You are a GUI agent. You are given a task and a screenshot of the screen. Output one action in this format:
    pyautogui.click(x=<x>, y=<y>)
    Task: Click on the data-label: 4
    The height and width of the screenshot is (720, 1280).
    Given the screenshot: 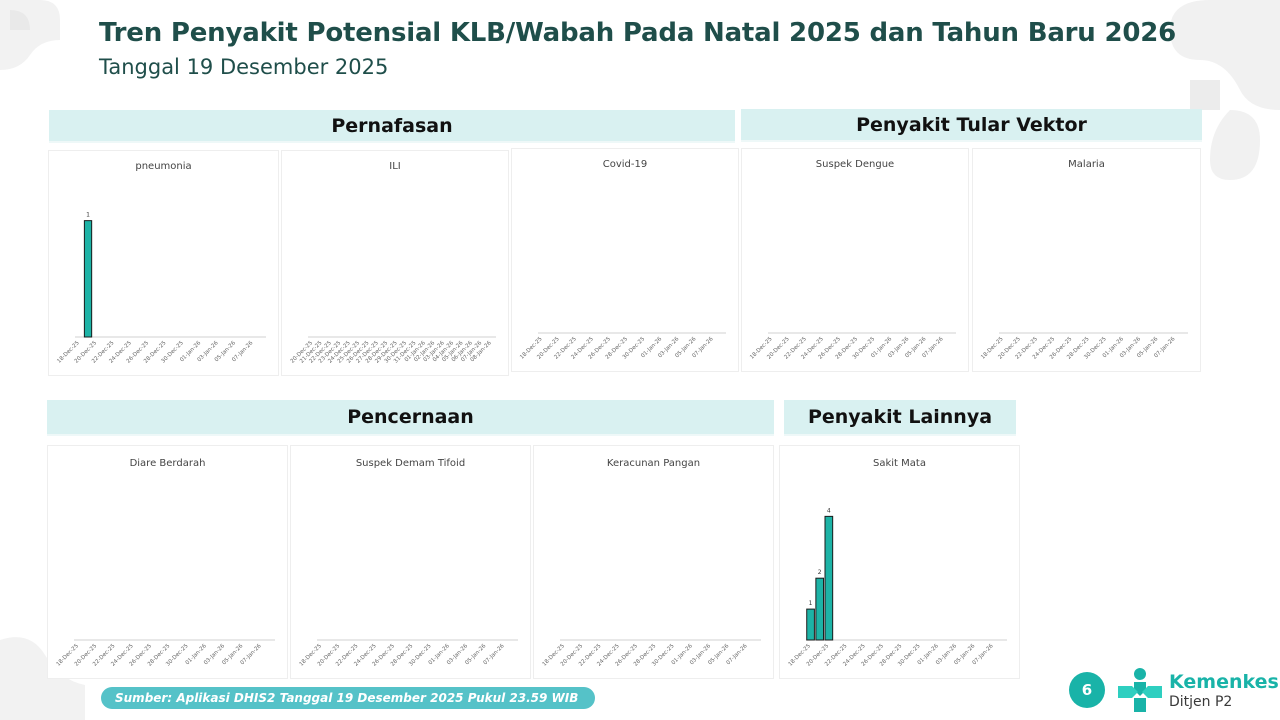 What is the action you would take?
    pyautogui.click(x=829, y=510)
    